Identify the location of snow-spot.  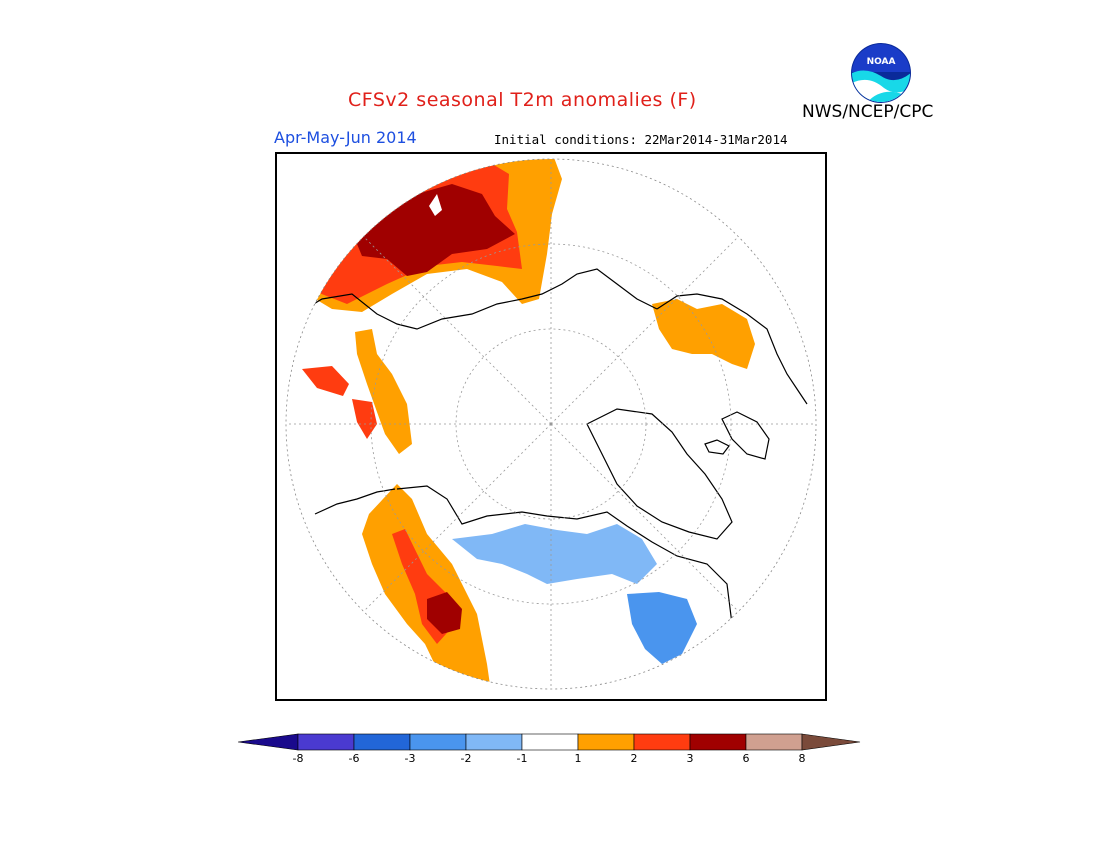
(435, 205).